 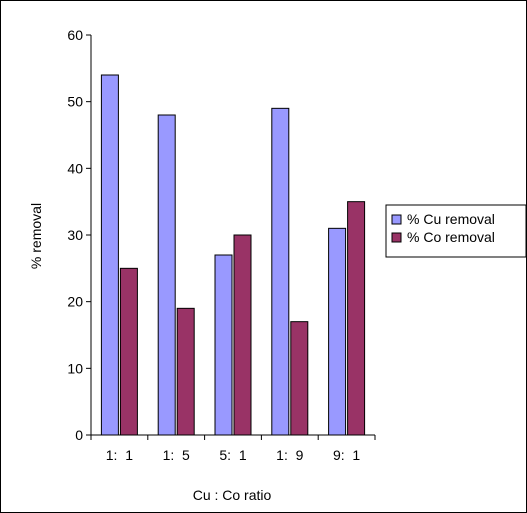 I want to click on x-tick-label: 9: 1, so click(x=346, y=455).